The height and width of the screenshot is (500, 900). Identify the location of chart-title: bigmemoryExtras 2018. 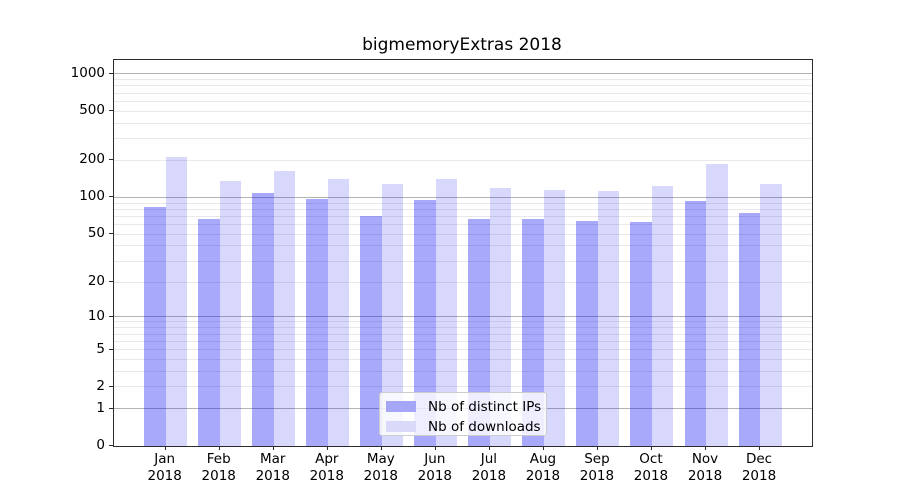
(462, 45).